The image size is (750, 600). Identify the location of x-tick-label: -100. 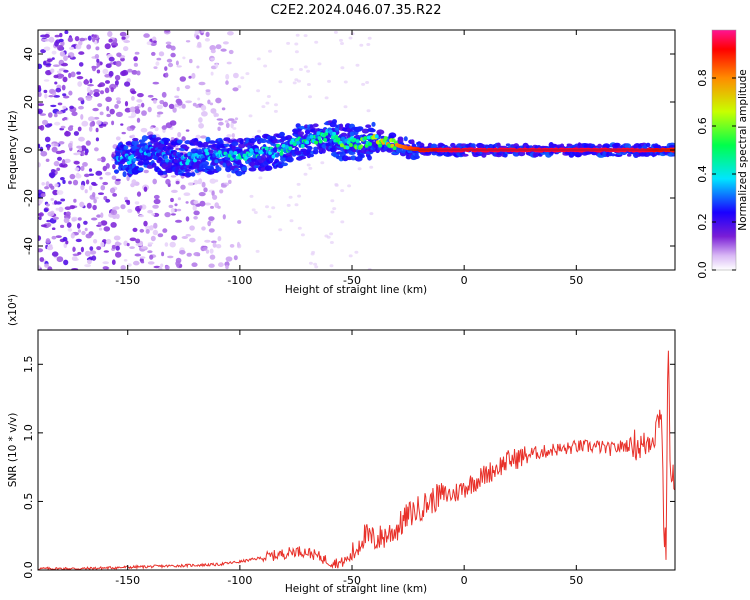
(239, 280).